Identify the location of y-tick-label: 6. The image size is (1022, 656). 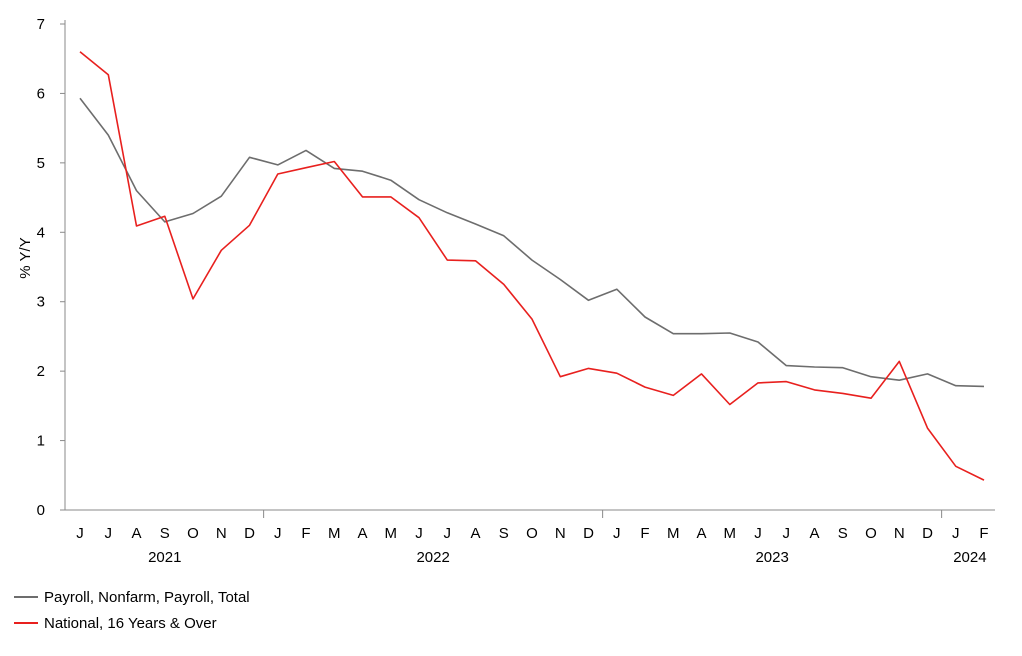
(41, 93).